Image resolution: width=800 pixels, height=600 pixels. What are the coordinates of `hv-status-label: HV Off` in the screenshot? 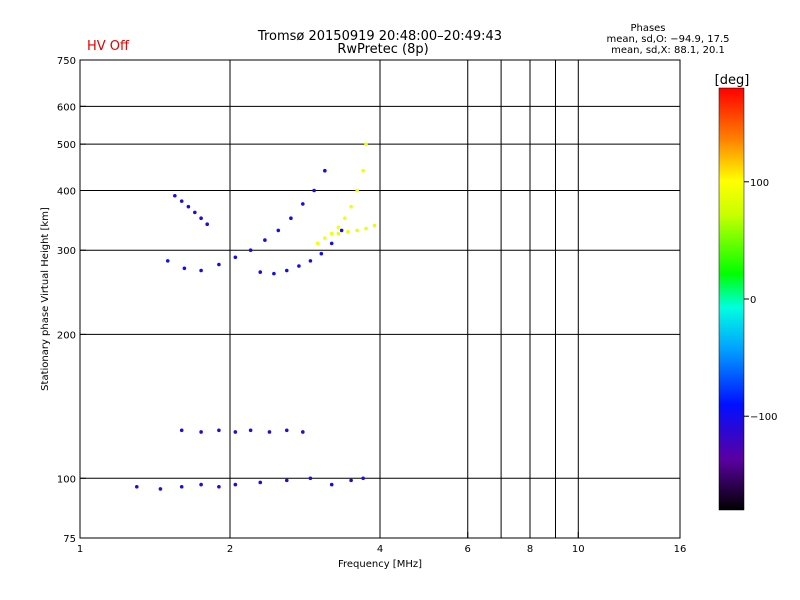 It's located at (108, 46).